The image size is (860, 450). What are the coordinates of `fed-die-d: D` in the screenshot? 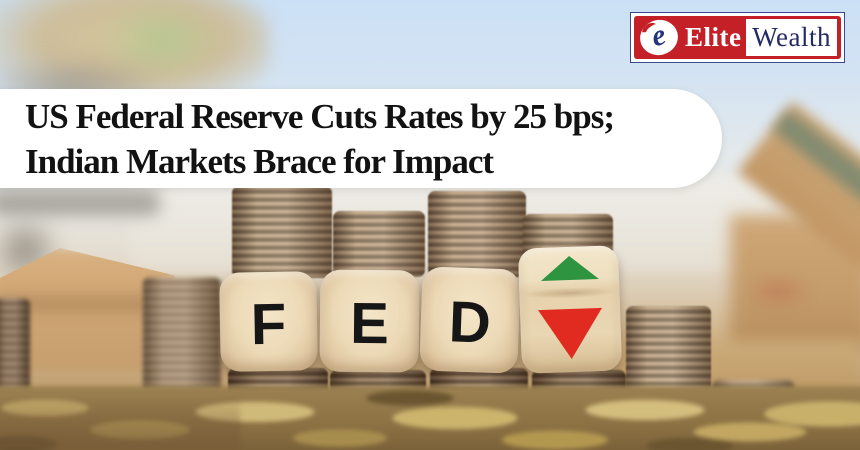 It's located at (470, 320).